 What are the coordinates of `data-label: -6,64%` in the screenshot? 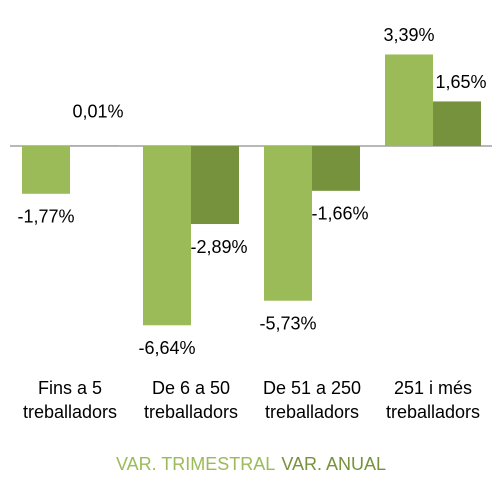 It's located at (166, 348).